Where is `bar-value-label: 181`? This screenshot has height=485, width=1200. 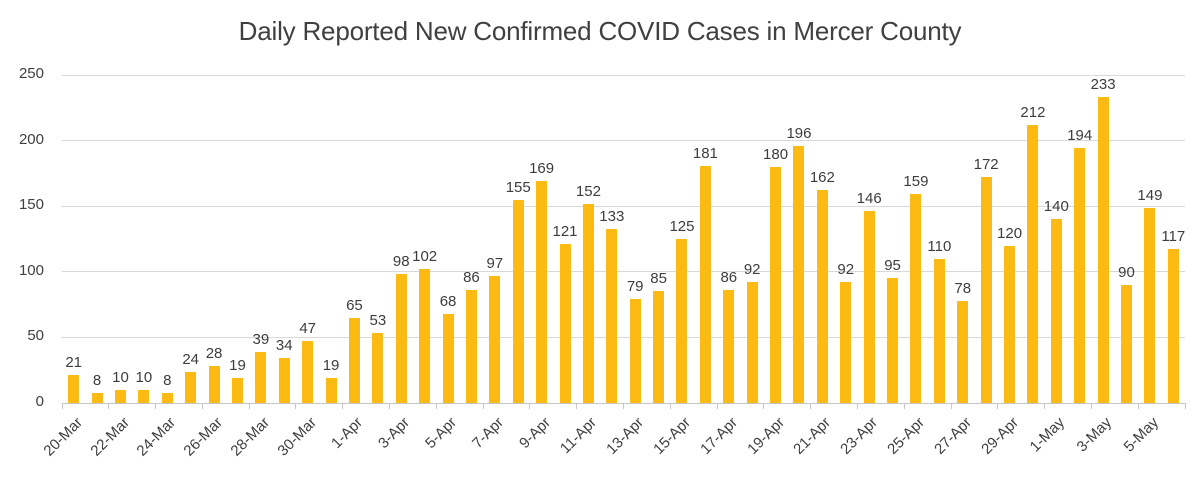 bar-value-label: 181 is located at coordinates (705, 153).